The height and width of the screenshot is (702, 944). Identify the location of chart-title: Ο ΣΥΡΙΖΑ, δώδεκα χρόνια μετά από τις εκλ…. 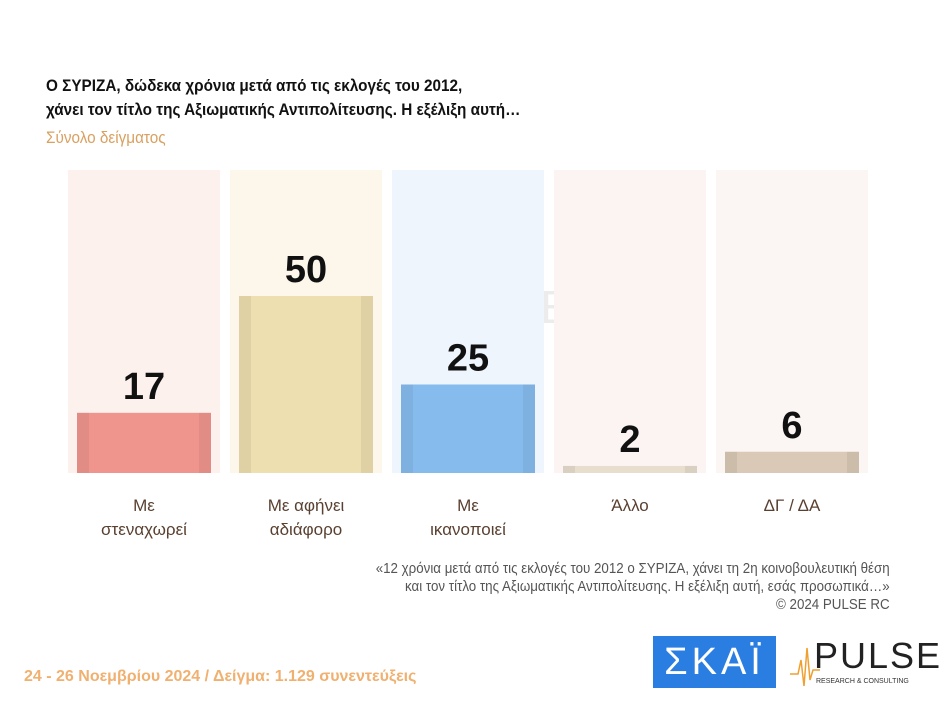
(283, 98).